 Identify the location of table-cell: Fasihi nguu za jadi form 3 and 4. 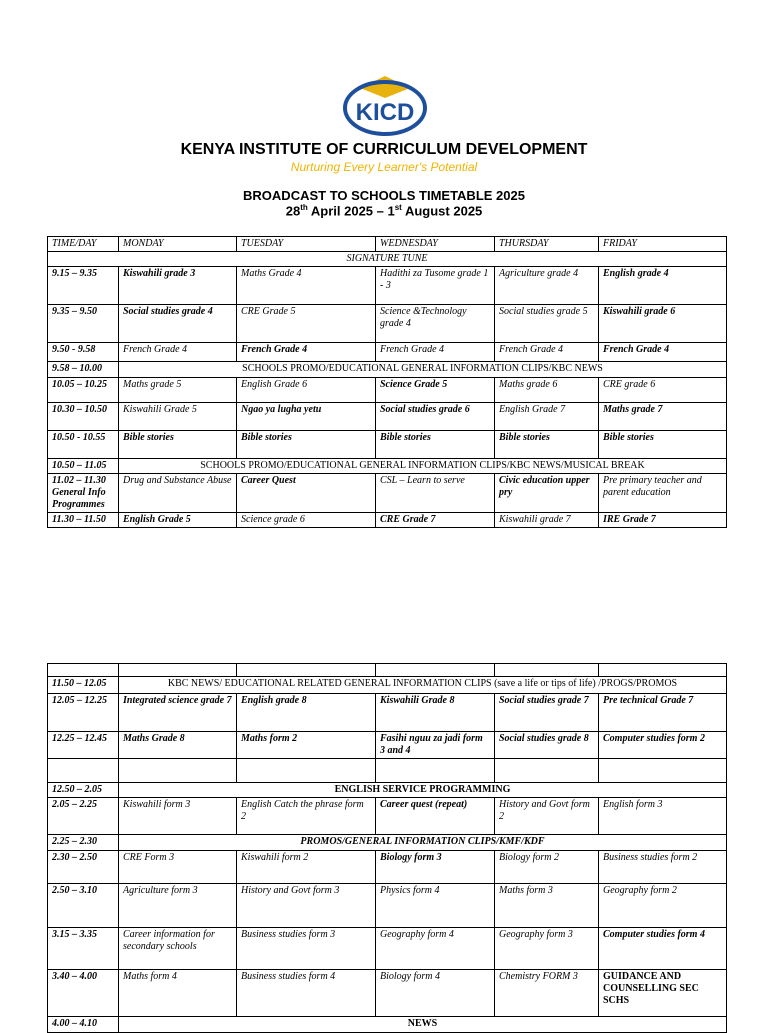
(435, 745).